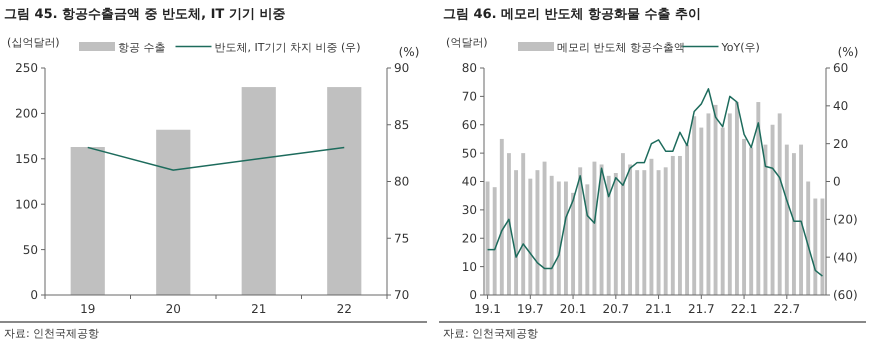 This screenshot has height=345, width=878. I want to click on y2-tick-label: 60, so click(840, 68).